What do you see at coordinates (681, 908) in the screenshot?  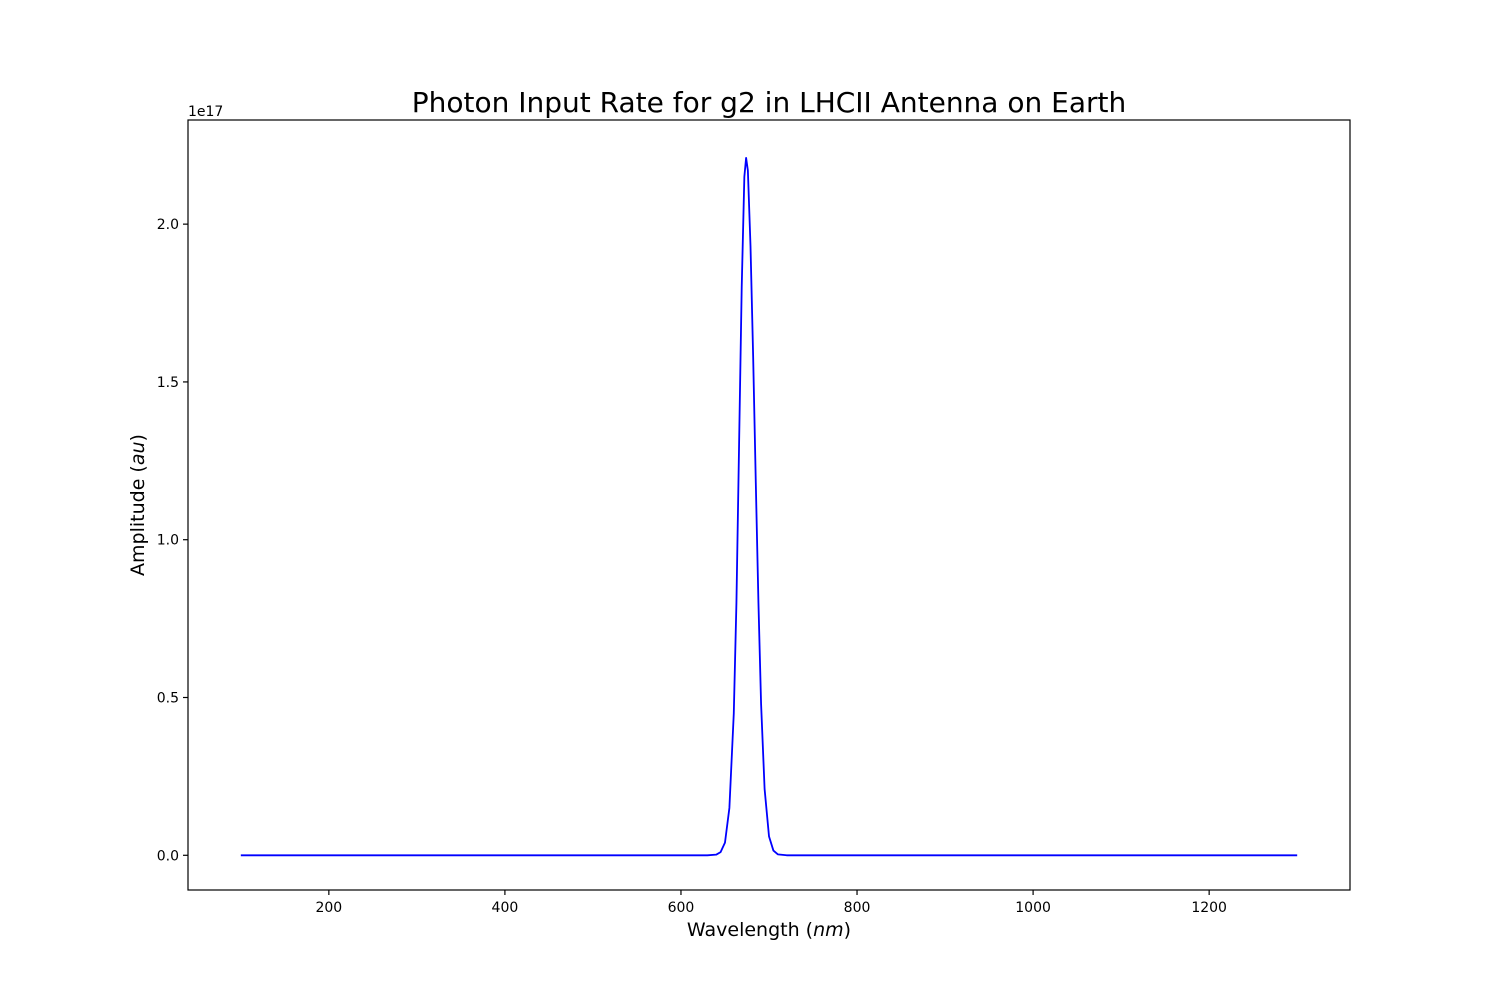 I see `x-tick-label: 600` at bounding box center [681, 908].